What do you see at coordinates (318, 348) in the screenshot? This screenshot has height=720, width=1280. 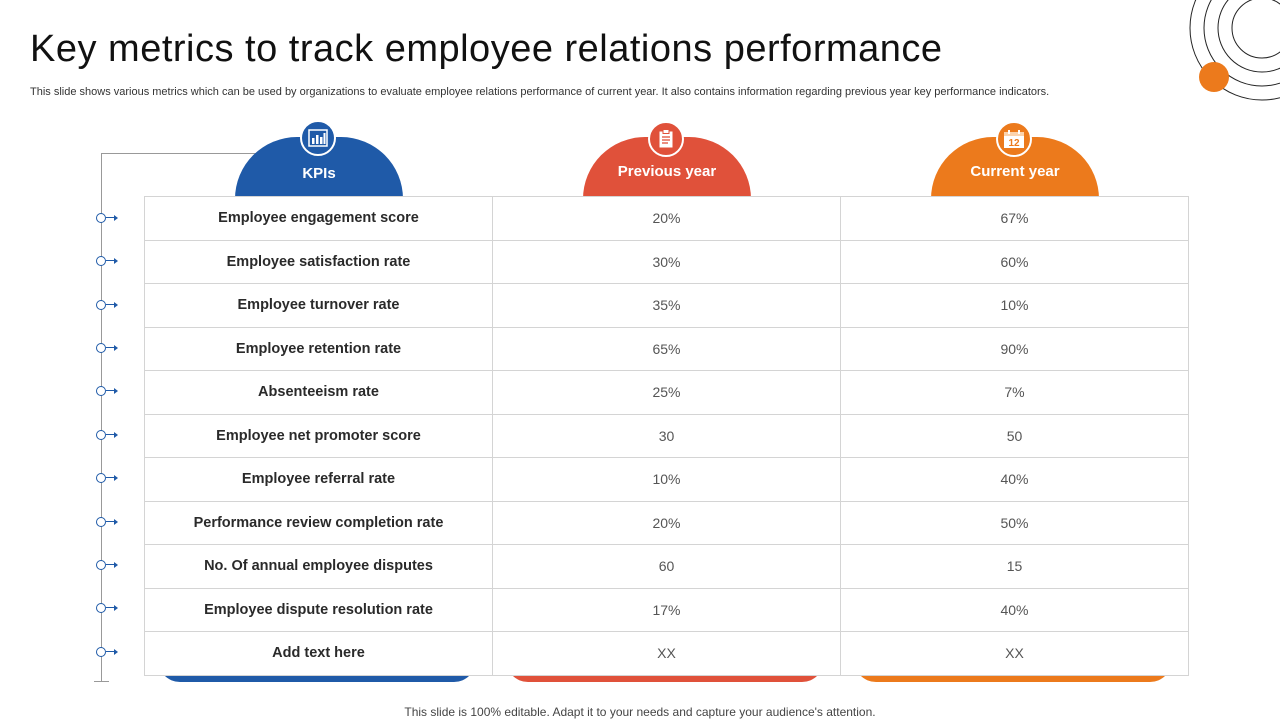 I see `kpi-cell: Employee retention rate` at bounding box center [318, 348].